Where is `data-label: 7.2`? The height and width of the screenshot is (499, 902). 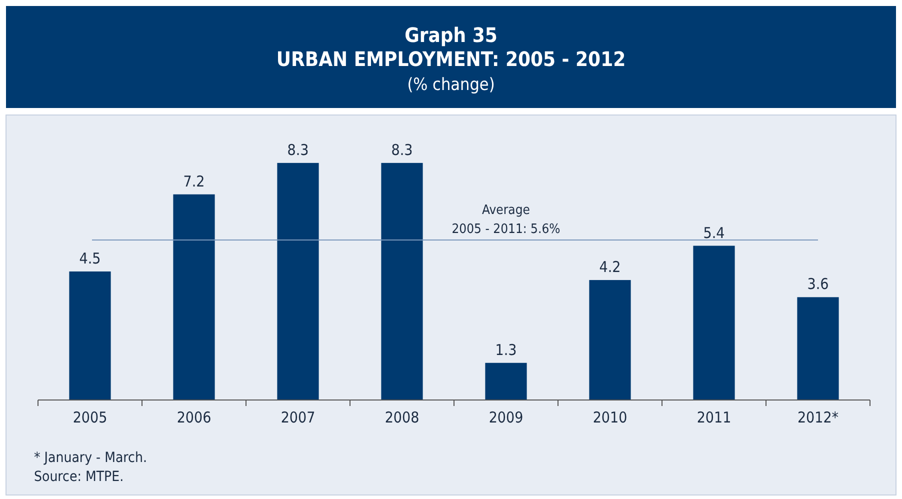
data-label: 7.2 is located at coordinates (194, 181).